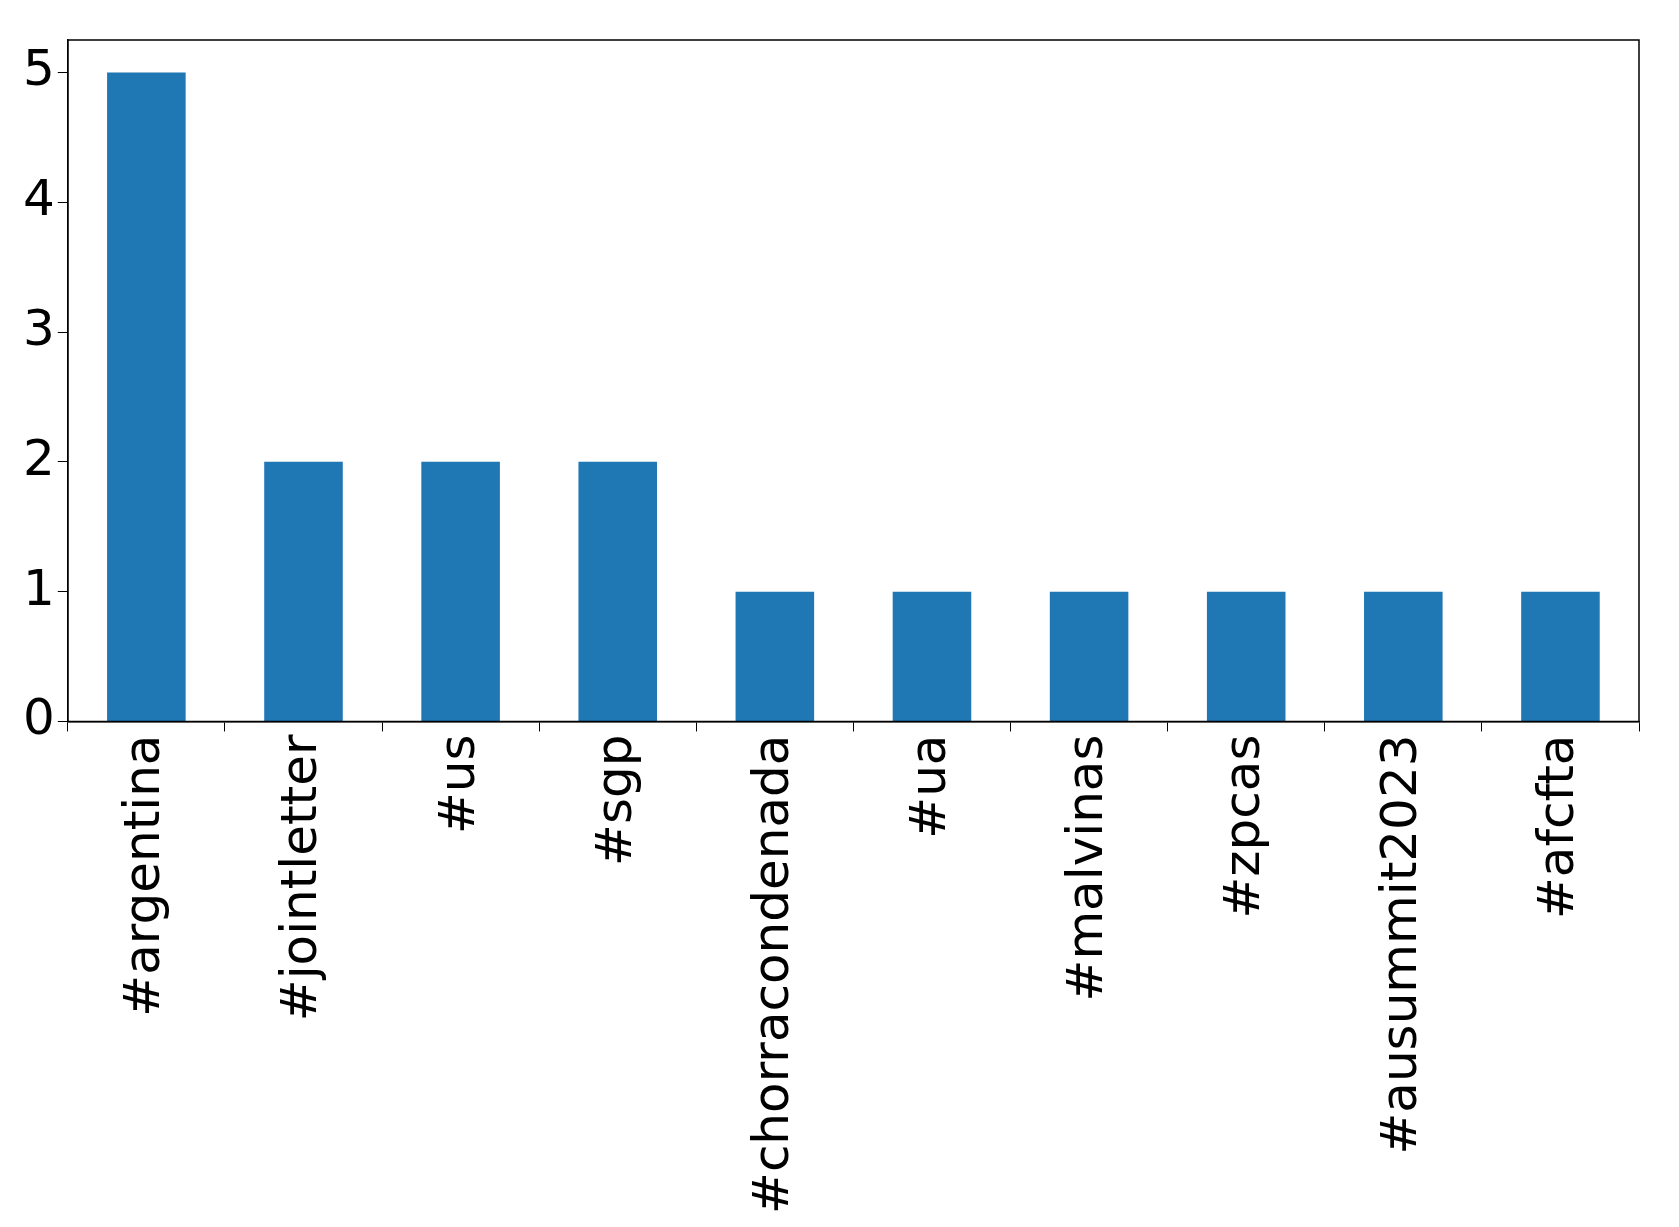 Image resolution: width=1679 pixels, height=1227 pixels. What do you see at coordinates (142, 875) in the screenshot?
I see `x-tick-label: #argentina` at bounding box center [142, 875].